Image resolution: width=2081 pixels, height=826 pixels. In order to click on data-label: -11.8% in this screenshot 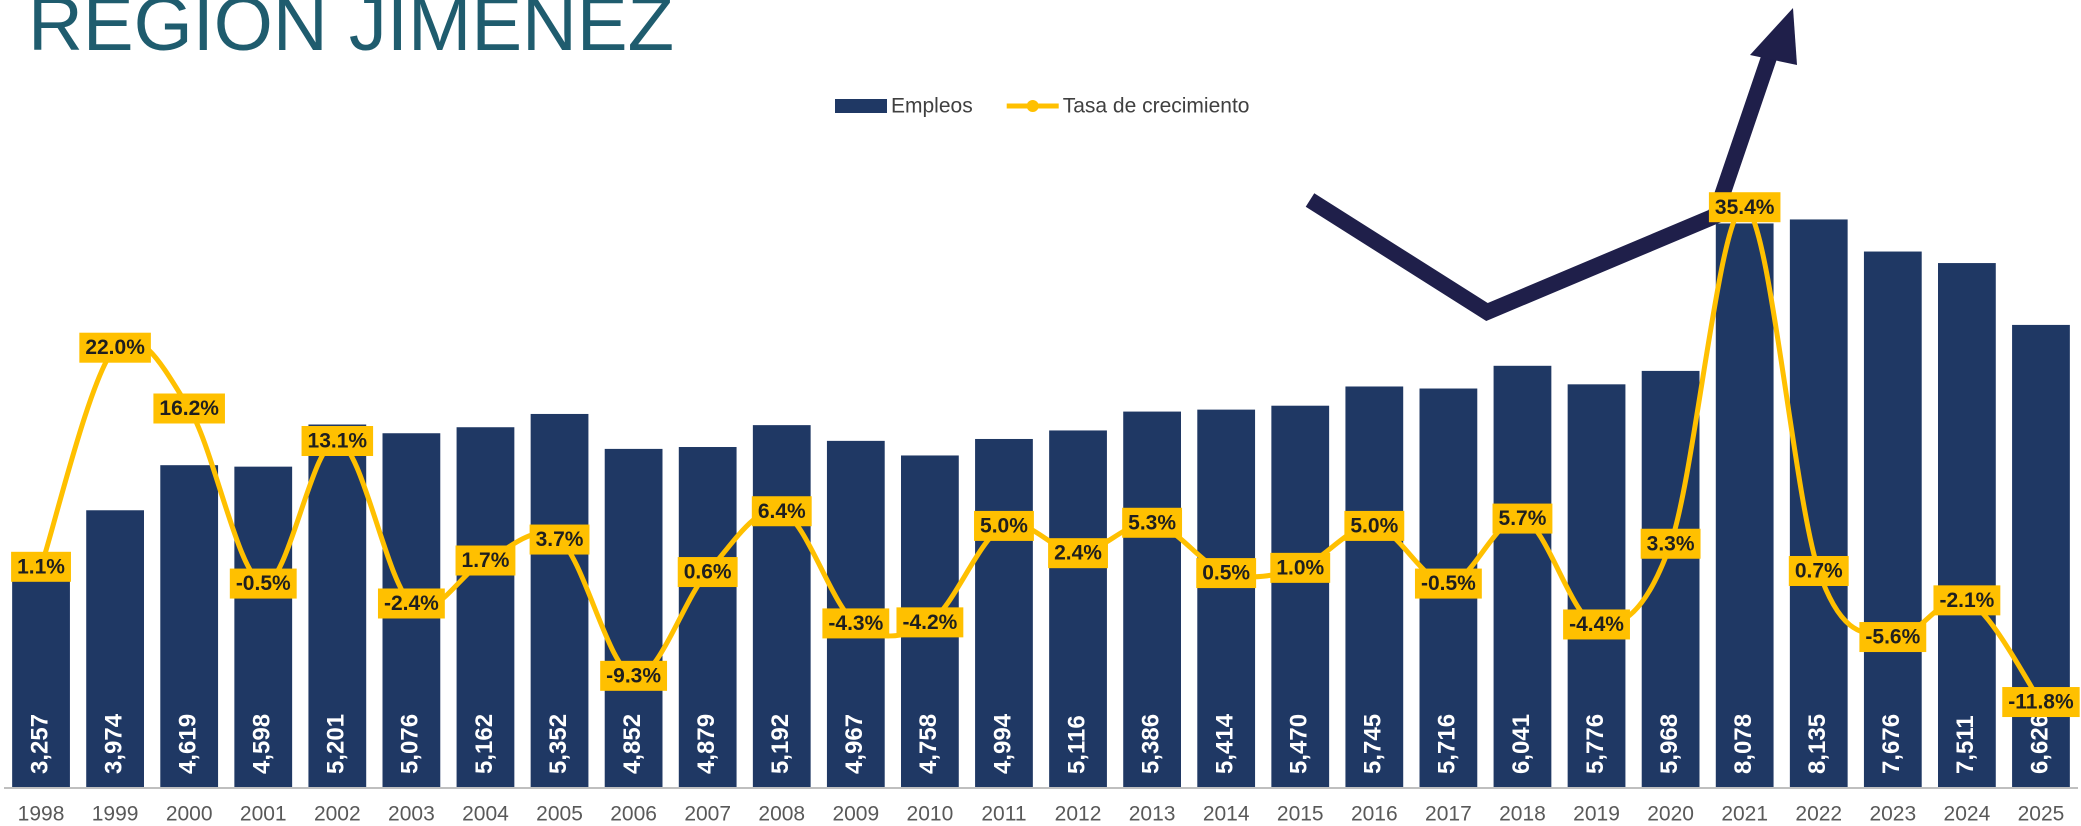, I will do `click(2041, 702)`.